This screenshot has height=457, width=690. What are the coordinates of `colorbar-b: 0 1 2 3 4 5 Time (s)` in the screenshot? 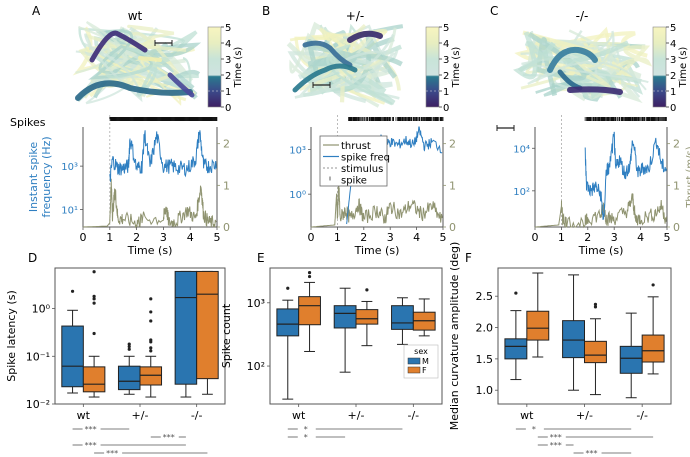 It's located at (443, 68).